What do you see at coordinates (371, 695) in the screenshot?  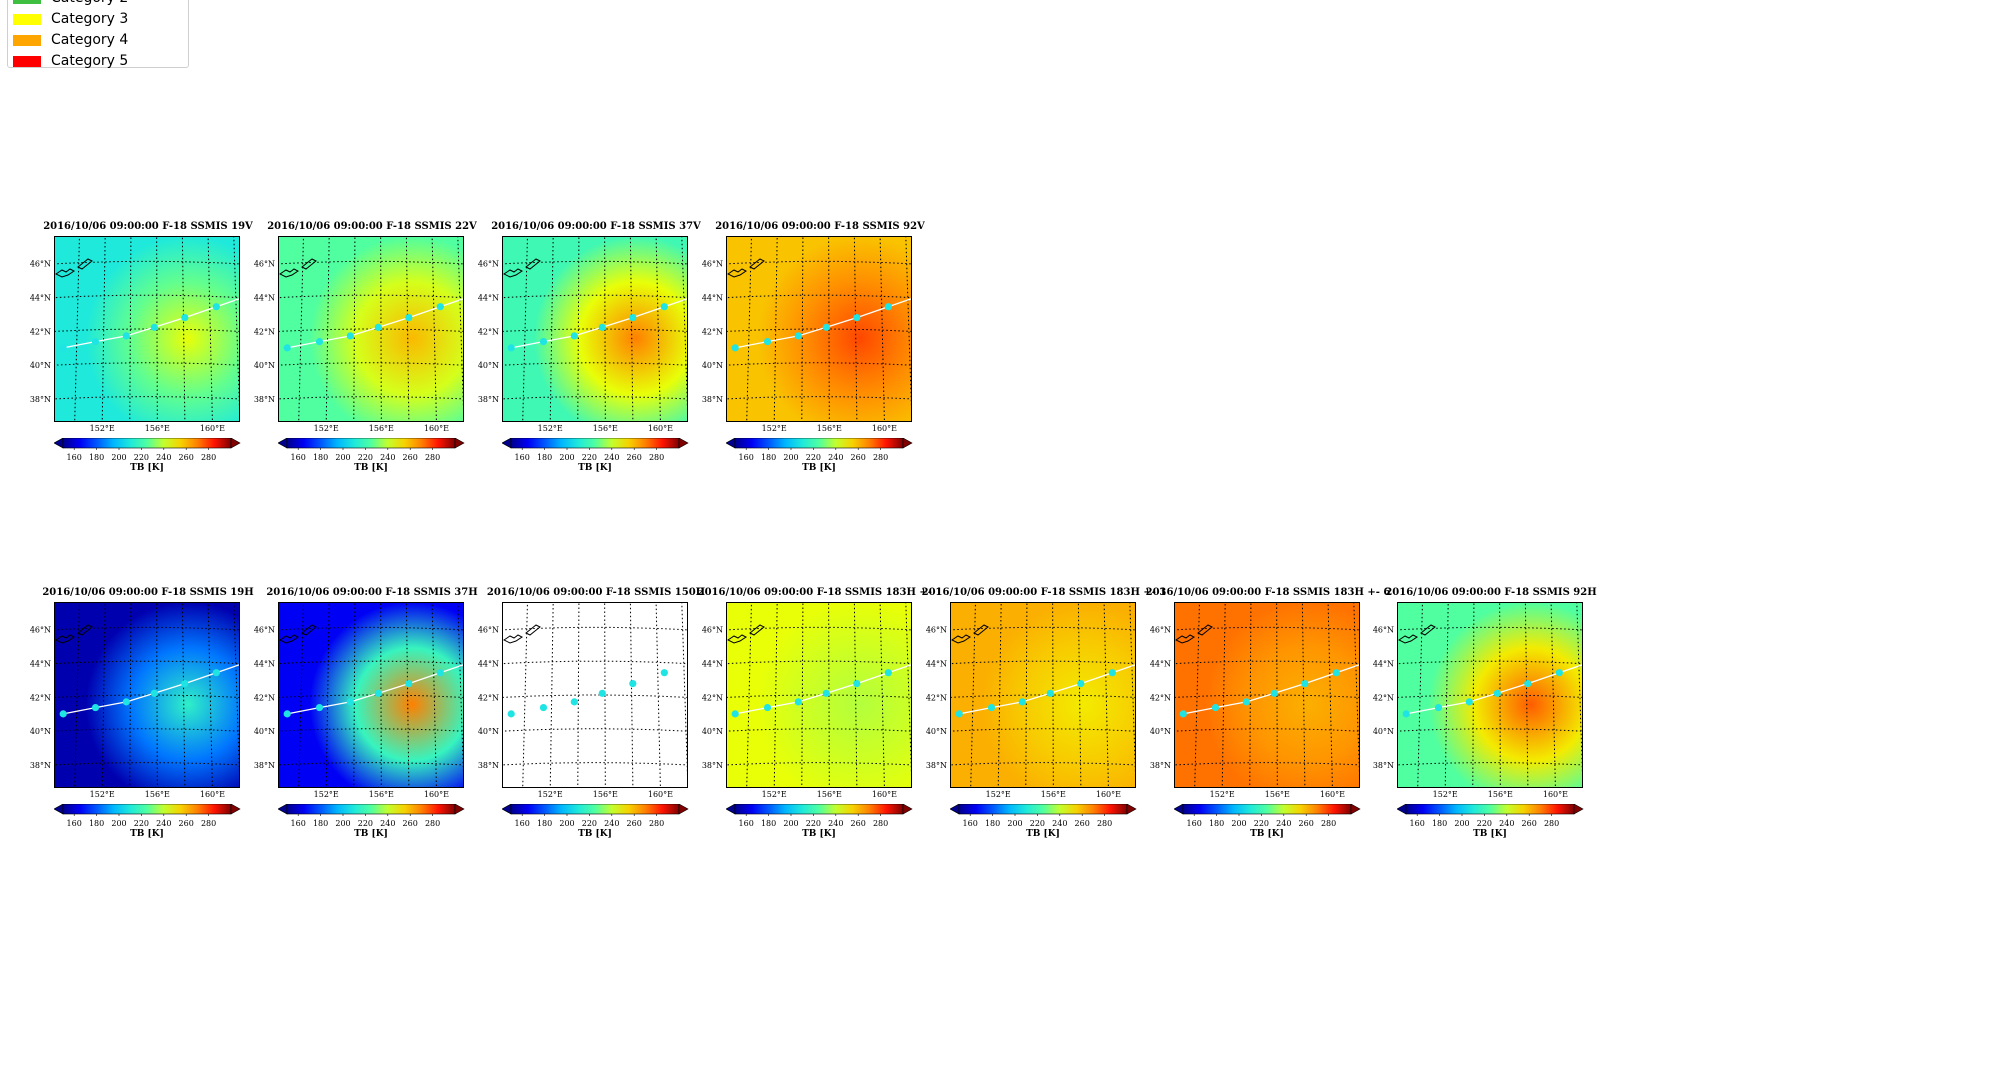 I see `map-field` at bounding box center [371, 695].